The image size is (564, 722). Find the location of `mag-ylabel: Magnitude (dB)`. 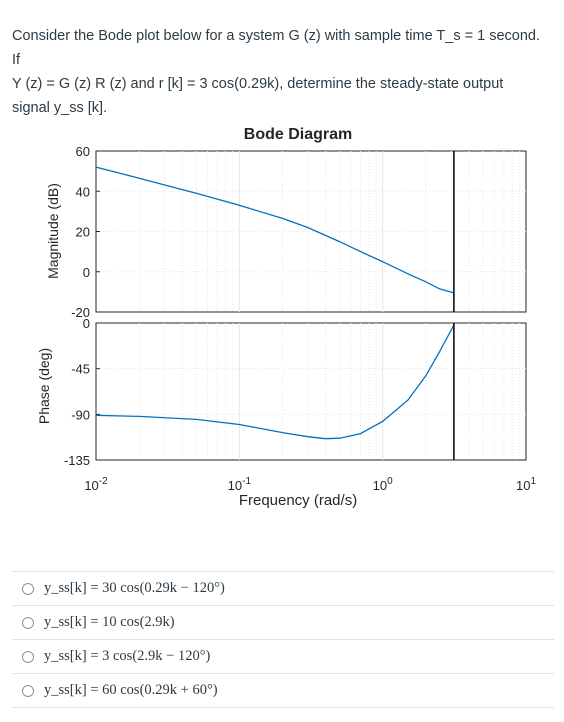

mag-ylabel: Magnitude (dB) is located at coordinates (53, 231).